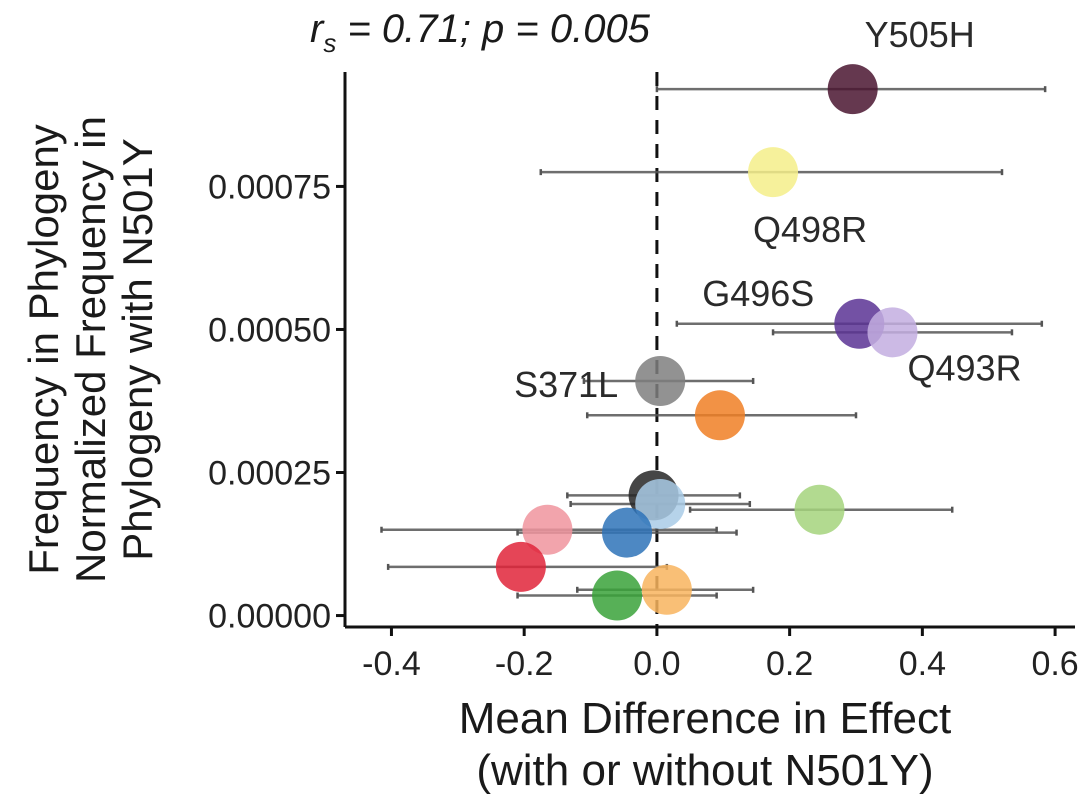 The image size is (1088, 799). I want to click on x-tick-label: 0.0, so click(656, 664).